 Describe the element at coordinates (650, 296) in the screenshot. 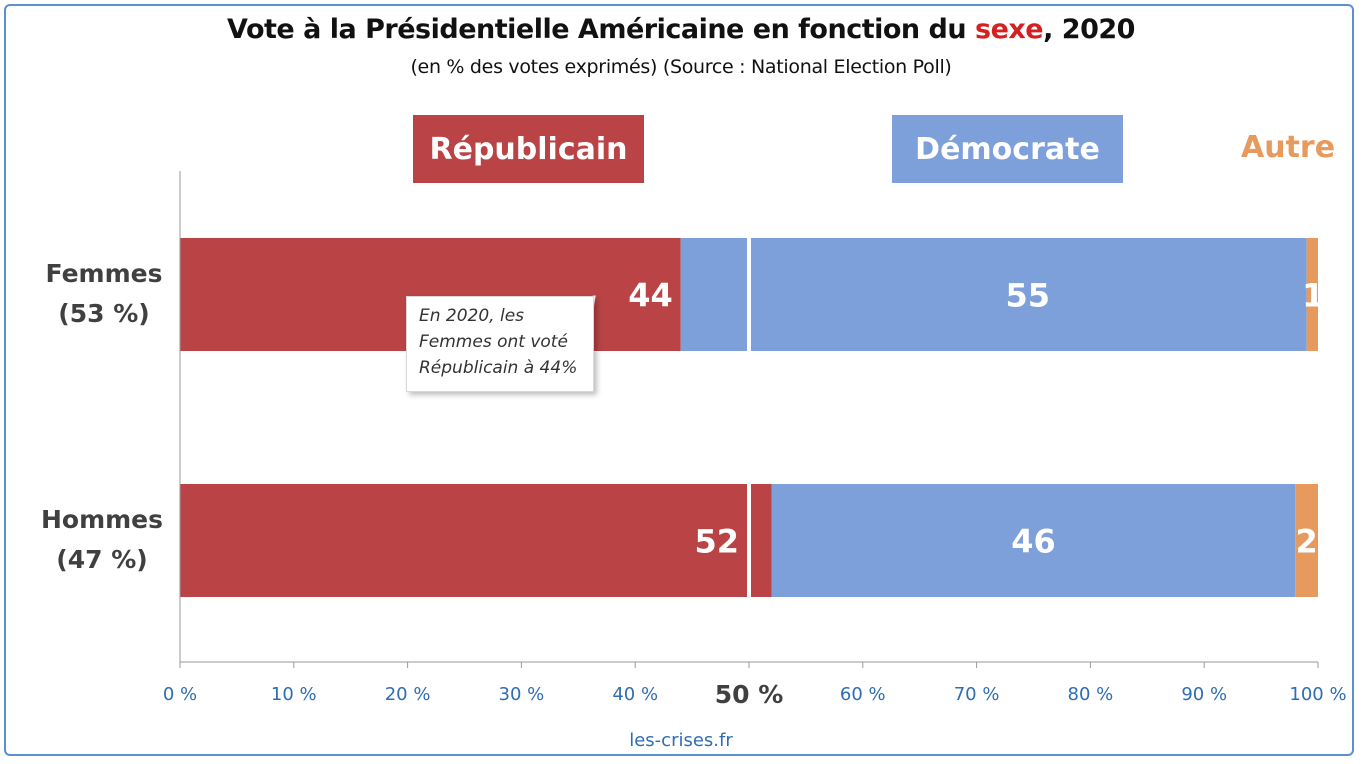

I see `data-label-republicain-0: 44` at that location.